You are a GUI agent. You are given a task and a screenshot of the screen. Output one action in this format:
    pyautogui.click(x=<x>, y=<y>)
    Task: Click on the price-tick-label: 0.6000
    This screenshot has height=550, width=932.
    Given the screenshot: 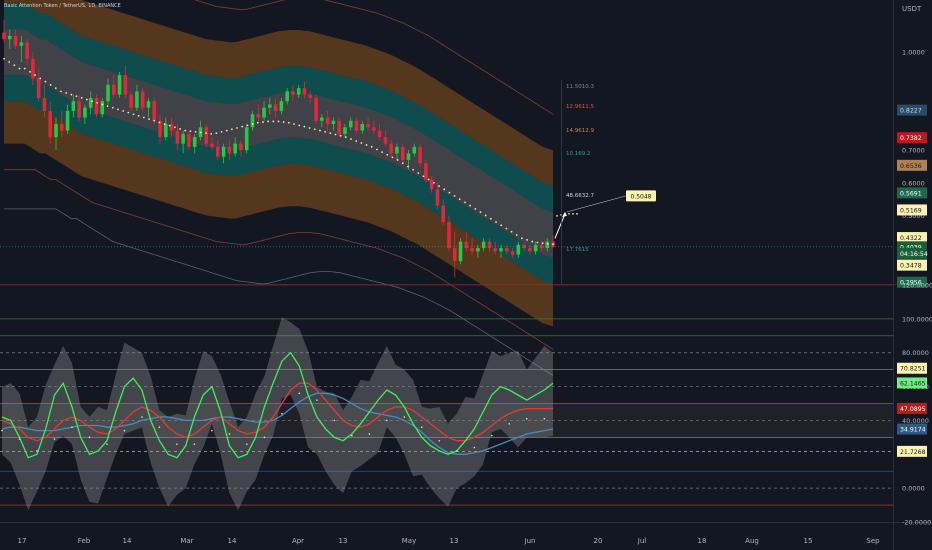 What is the action you would take?
    pyautogui.click(x=913, y=183)
    